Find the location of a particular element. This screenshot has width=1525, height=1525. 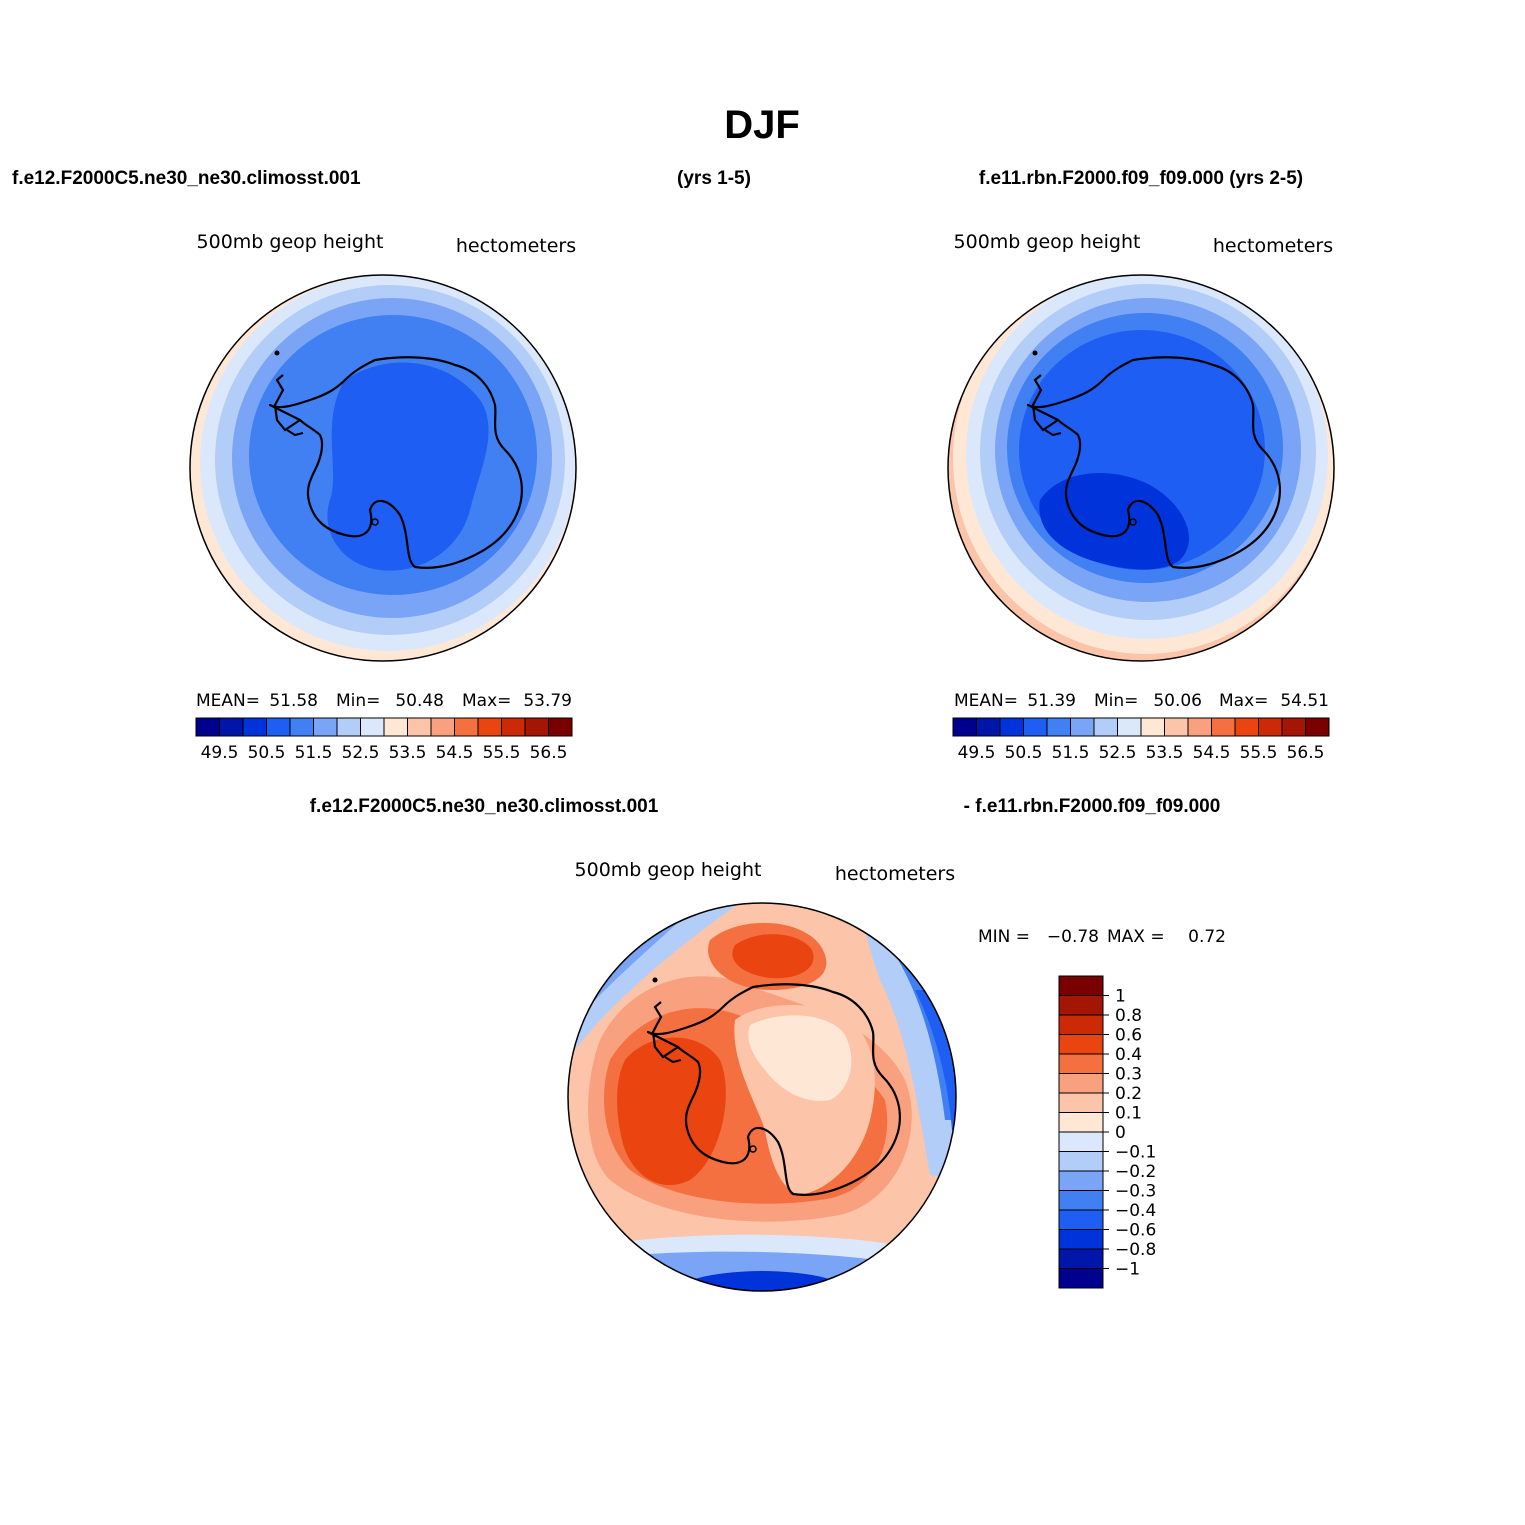

diff-map-border is located at coordinates (762, 1097).